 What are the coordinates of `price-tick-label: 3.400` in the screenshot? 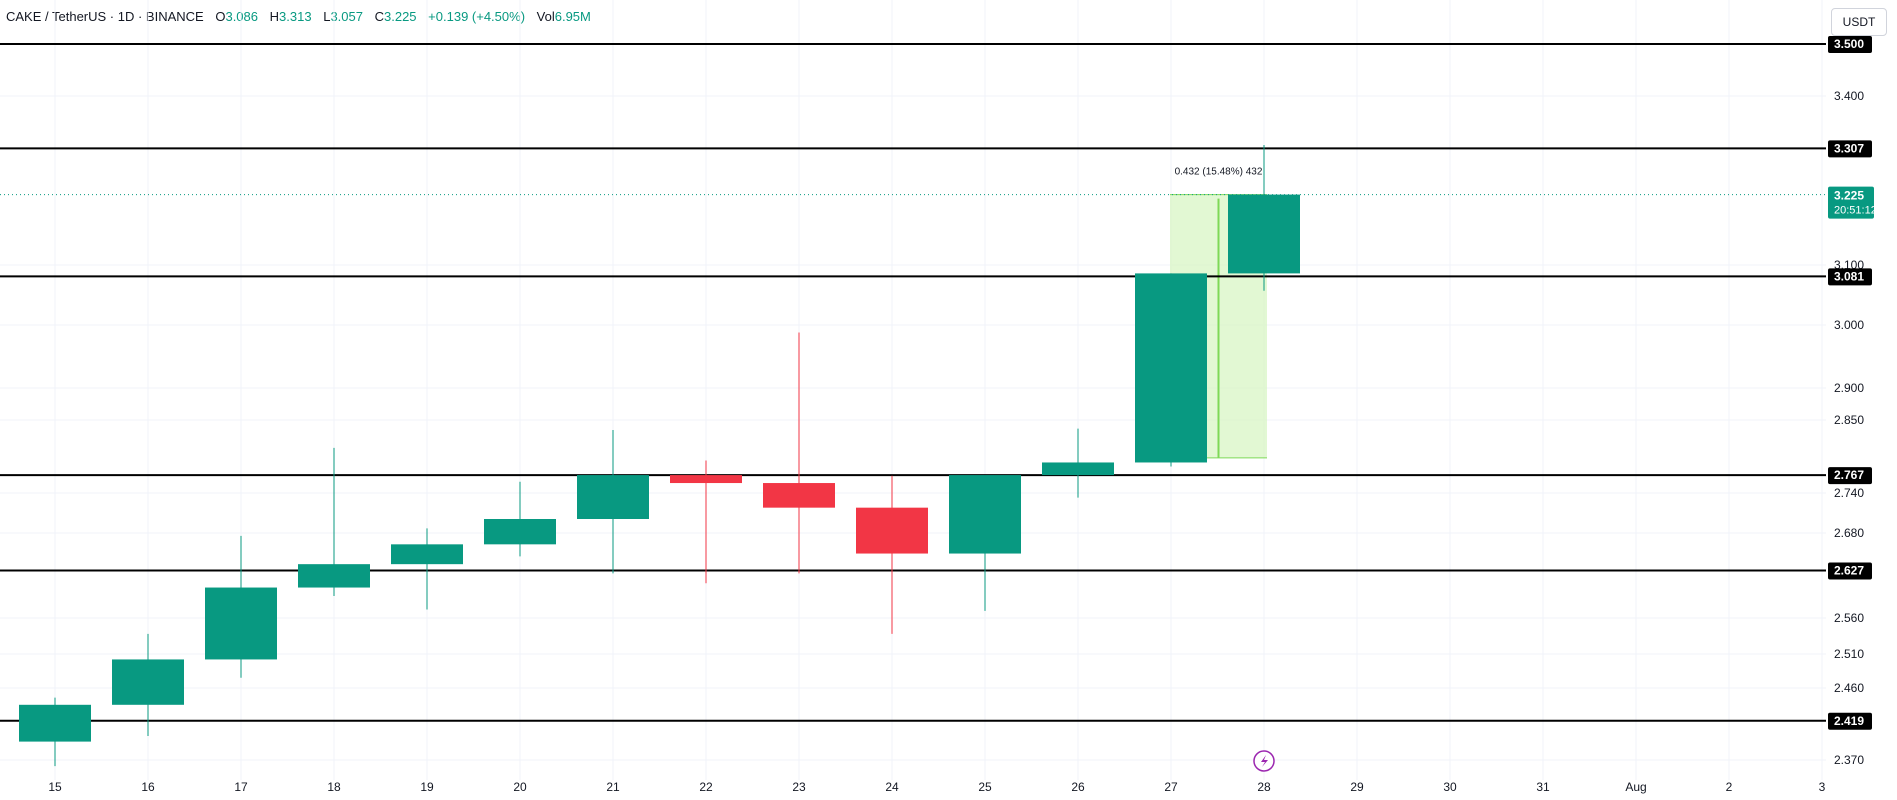 It's located at (1849, 96).